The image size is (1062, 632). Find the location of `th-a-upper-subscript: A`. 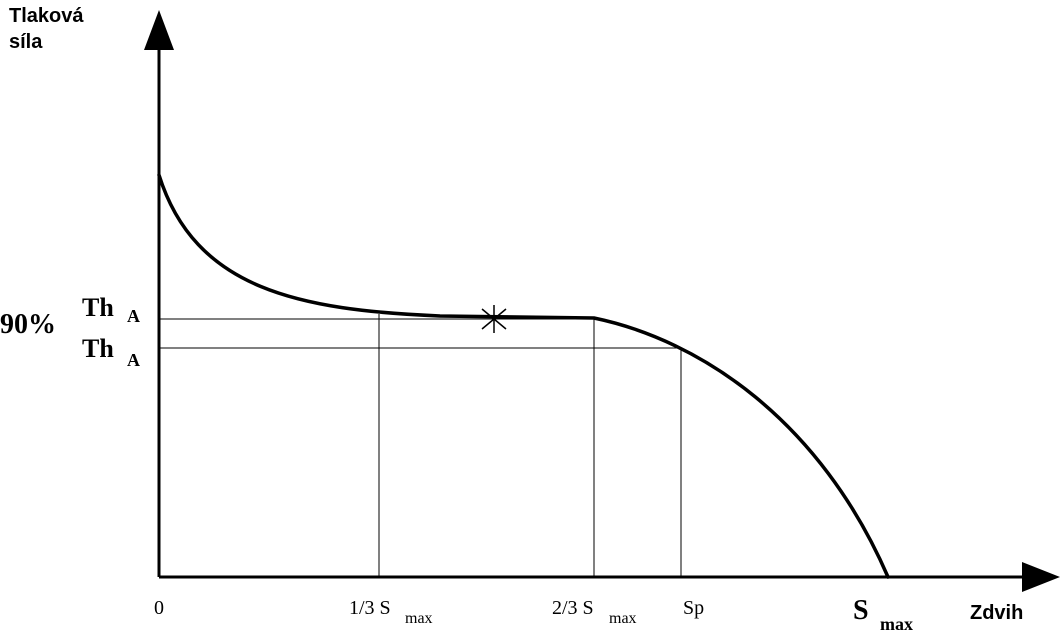

th-a-upper-subscript: A is located at coordinates (133, 316).